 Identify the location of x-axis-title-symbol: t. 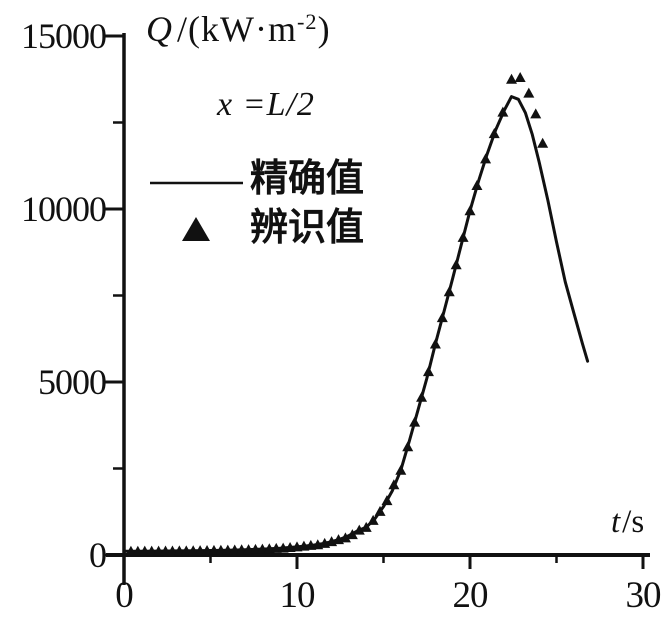
(616, 522).